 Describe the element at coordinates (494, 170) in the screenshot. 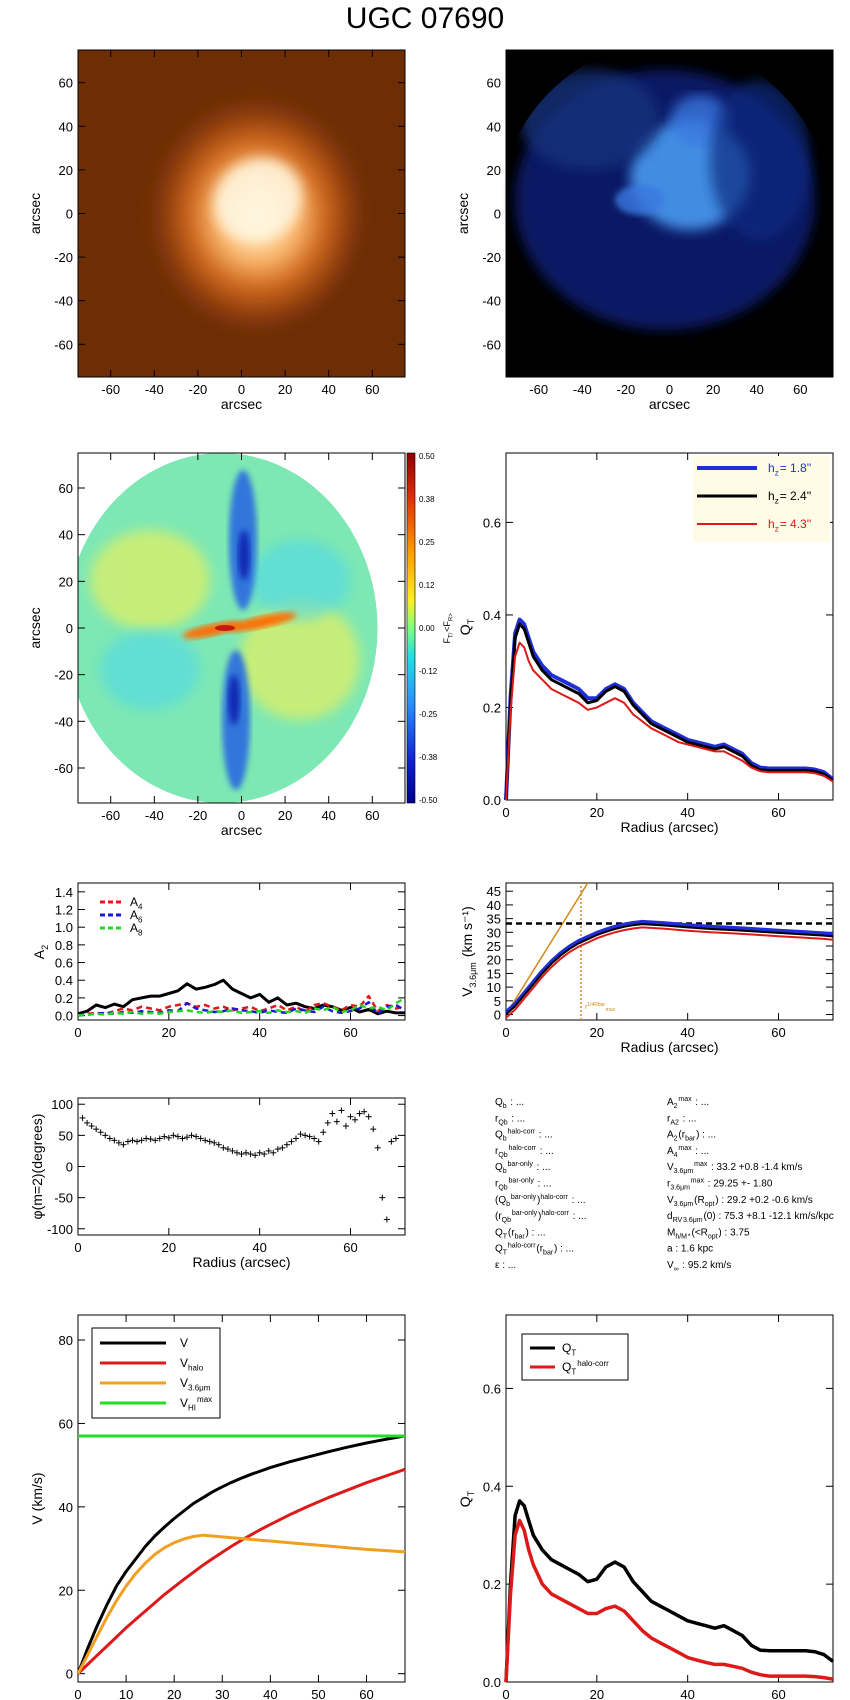

I see `y-tick-label: 20` at that location.